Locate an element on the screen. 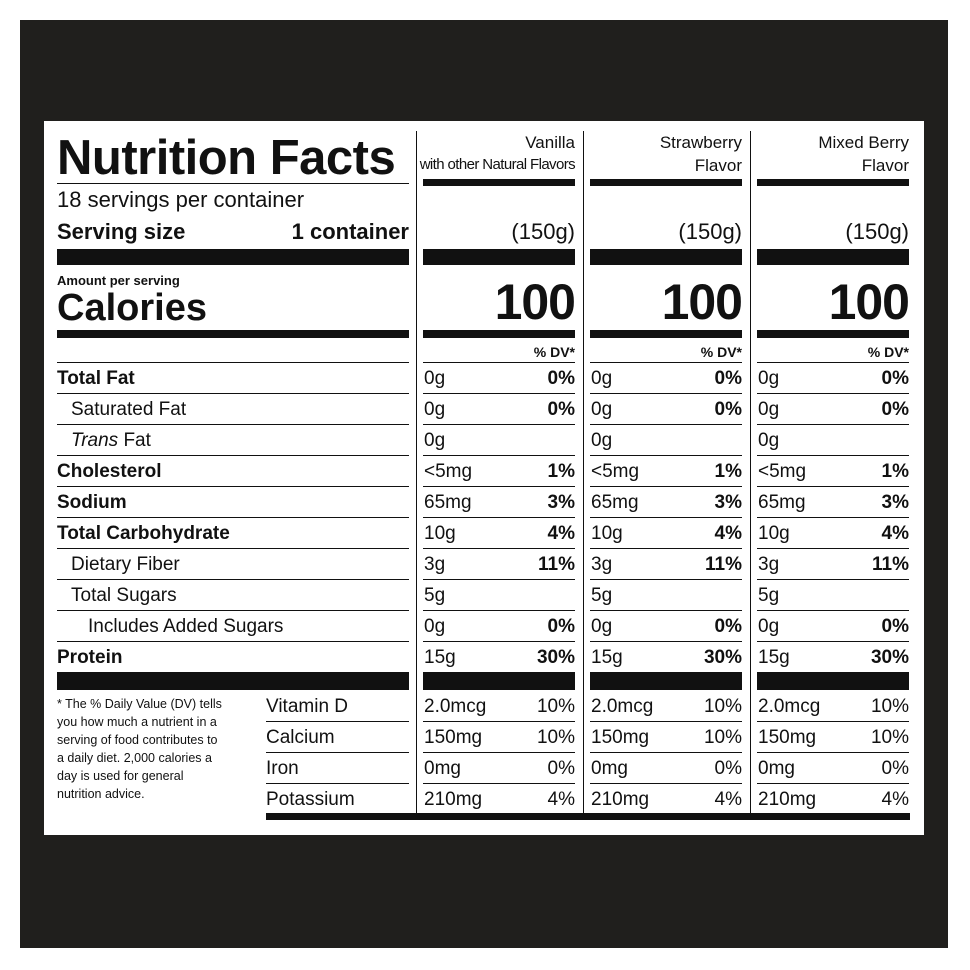 Image resolution: width=970 pixels, height=970 pixels. calories-label: Calories is located at coordinates (132, 308).